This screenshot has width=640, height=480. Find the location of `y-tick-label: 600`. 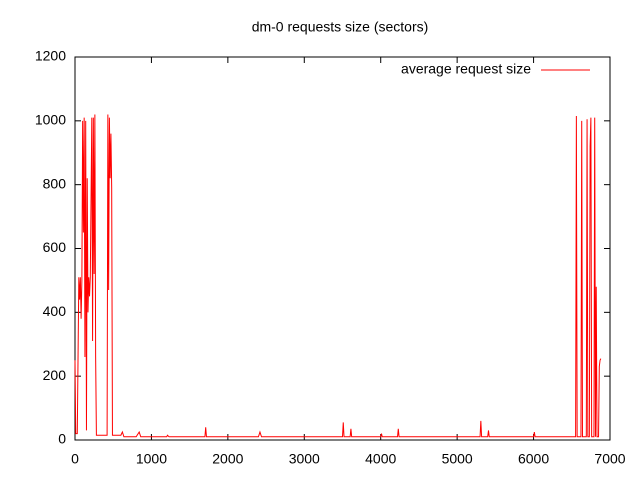

y-tick-label: 600 is located at coordinates (55, 247).